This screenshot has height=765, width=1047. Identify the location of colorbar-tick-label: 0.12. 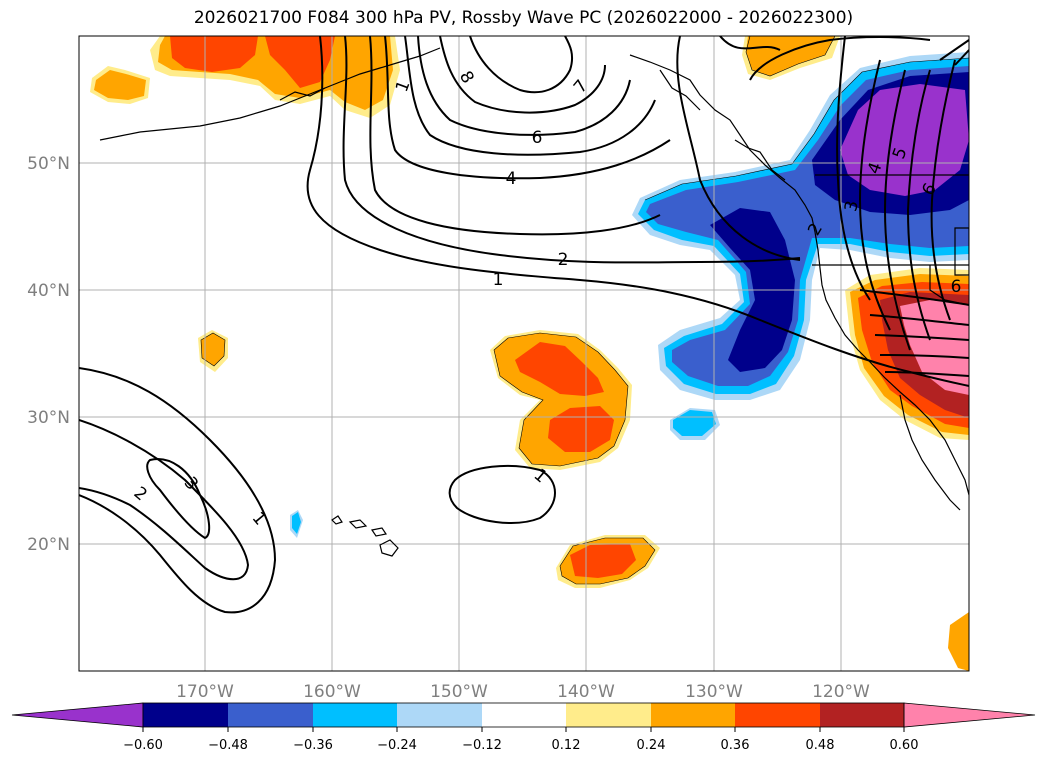
(566, 745).